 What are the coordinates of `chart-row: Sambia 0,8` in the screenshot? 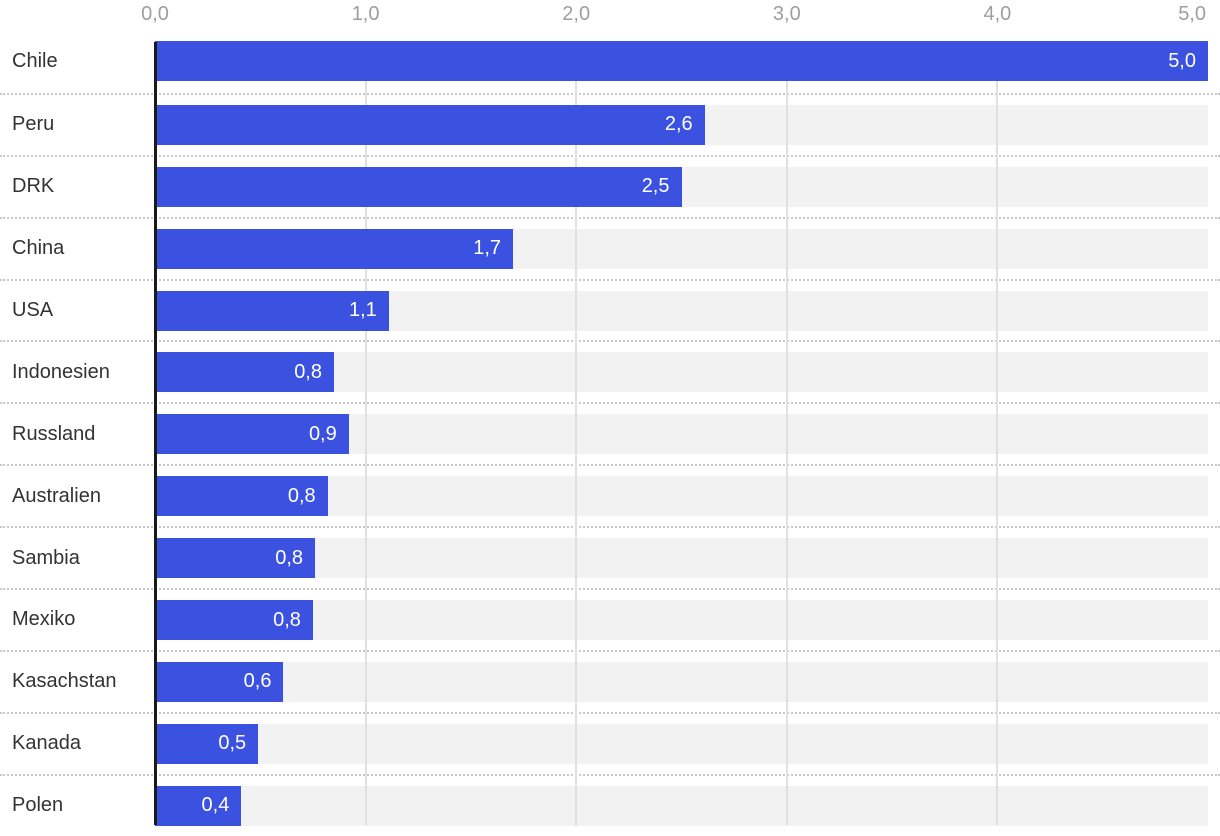 It's located at (610, 557).